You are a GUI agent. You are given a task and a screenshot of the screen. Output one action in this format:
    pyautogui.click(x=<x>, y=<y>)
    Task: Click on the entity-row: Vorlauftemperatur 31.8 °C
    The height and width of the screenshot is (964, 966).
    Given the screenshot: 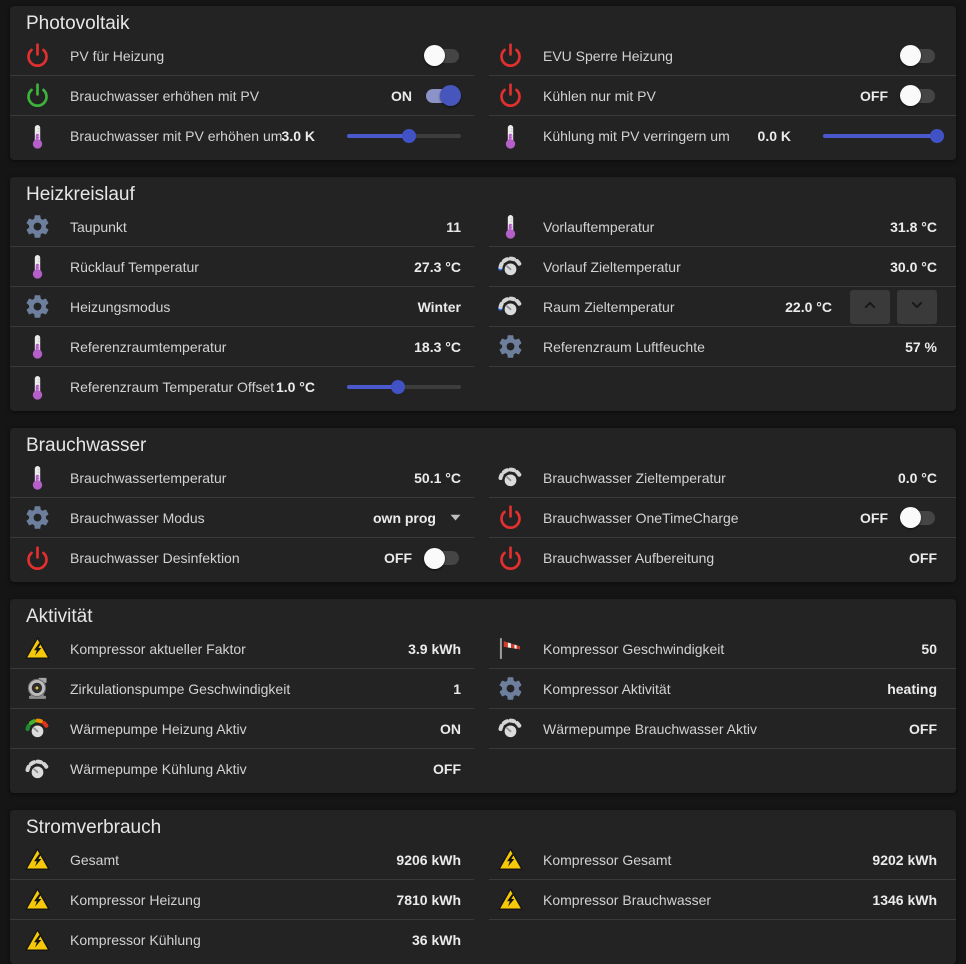 What is the action you would take?
    pyautogui.click(x=722, y=227)
    